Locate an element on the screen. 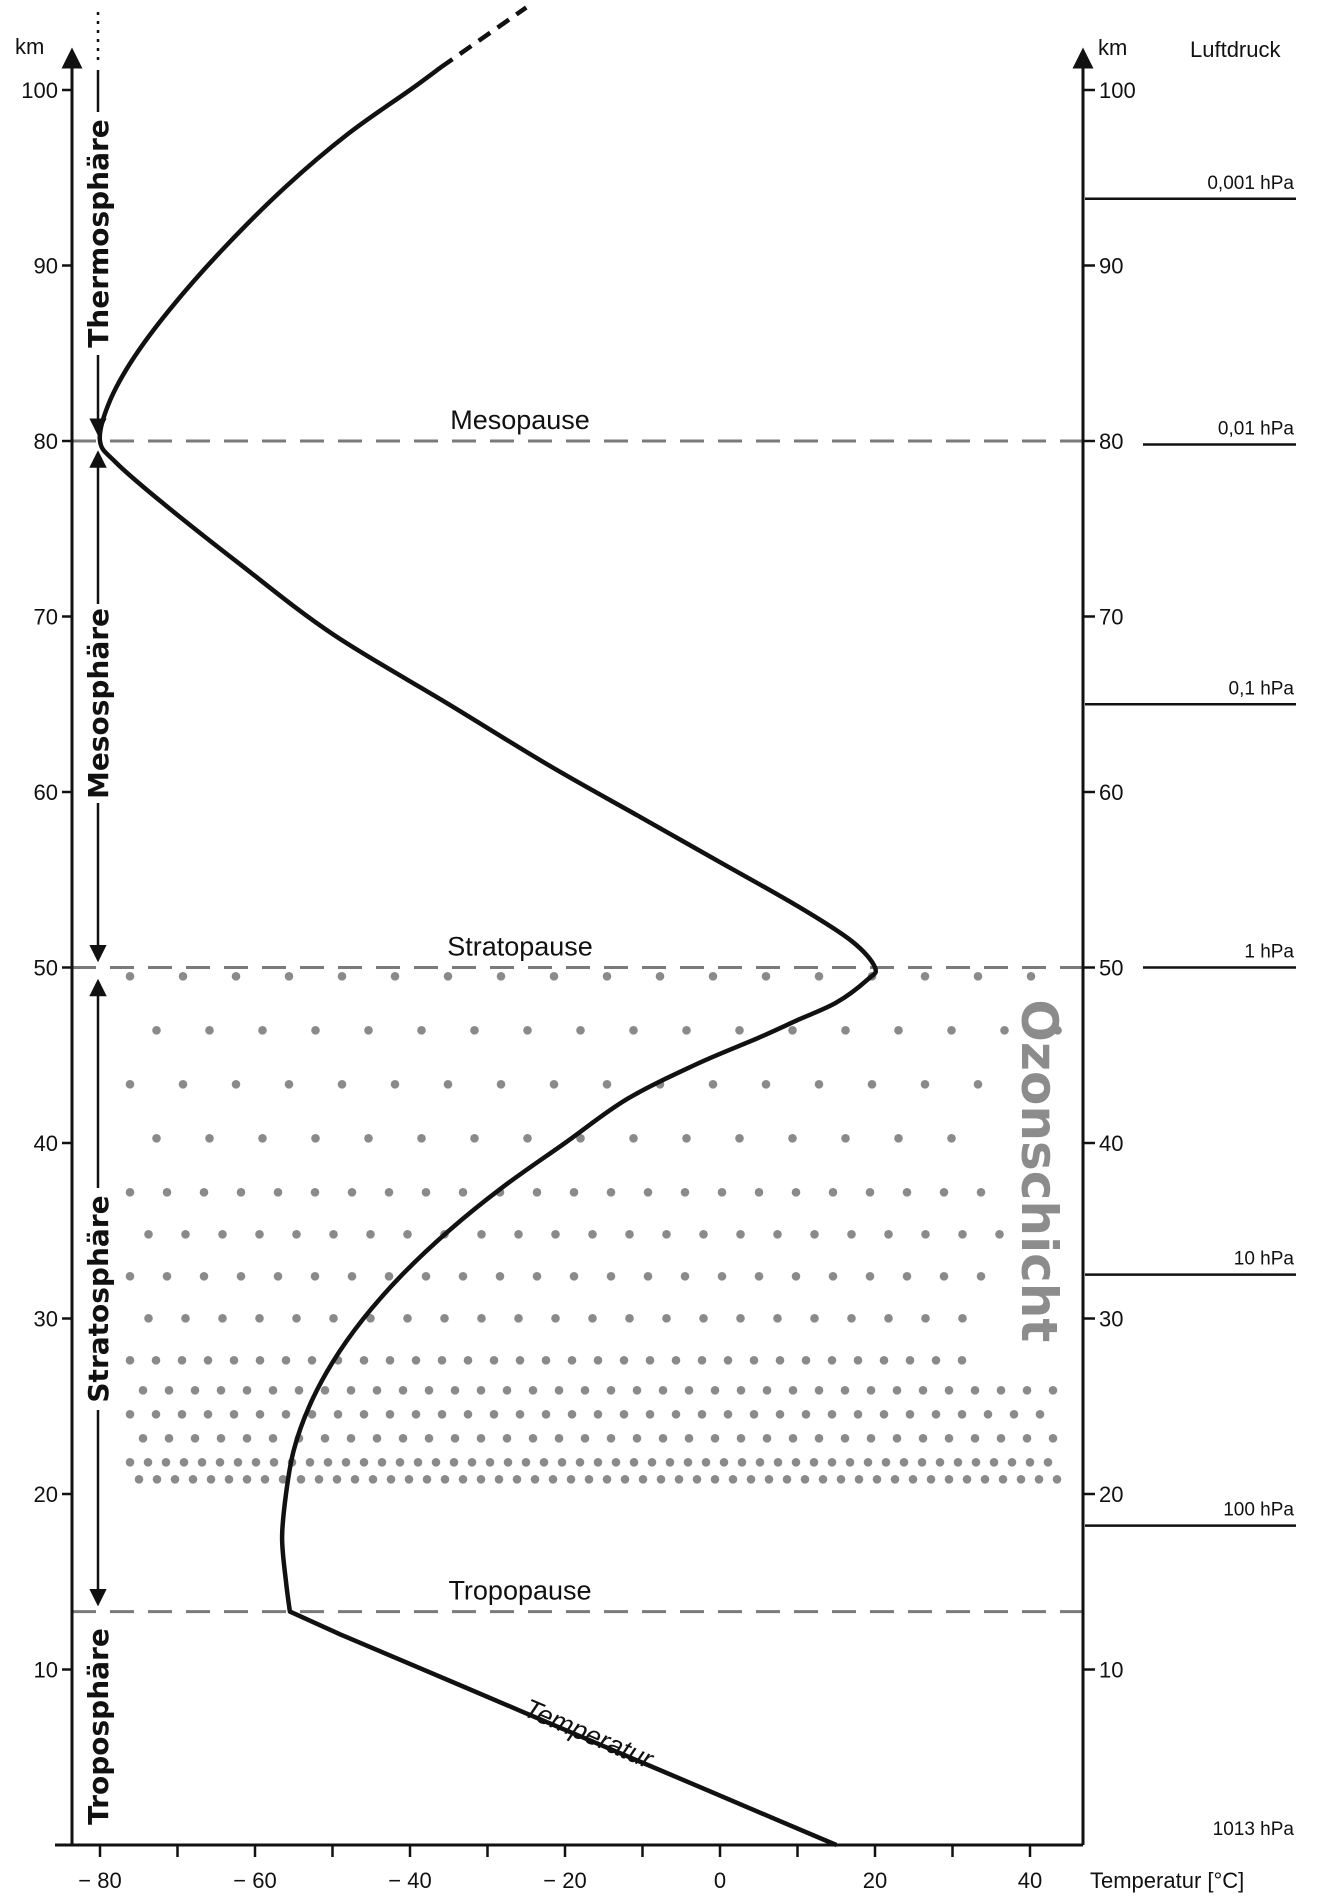 The height and width of the screenshot is (1896, 1317). right-y-axis-unit: km is located at coordinates (1112, 47).